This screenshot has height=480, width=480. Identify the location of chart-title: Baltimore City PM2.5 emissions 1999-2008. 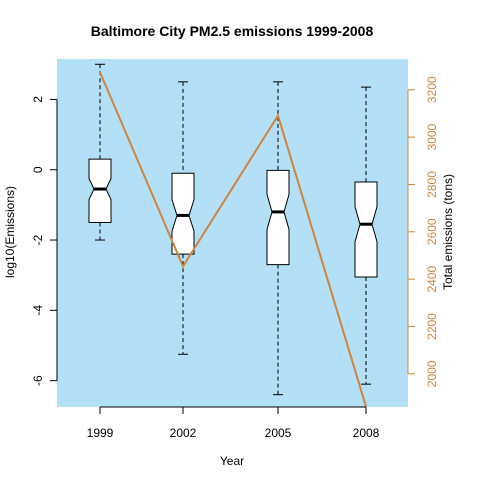
(232, 31).